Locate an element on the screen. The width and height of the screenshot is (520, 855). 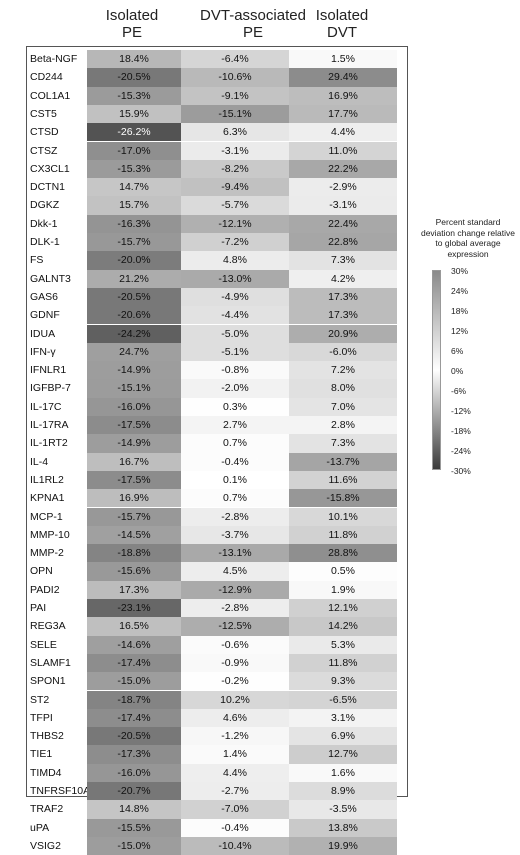
row-label: CTSD is located at coordinates (44, 132).